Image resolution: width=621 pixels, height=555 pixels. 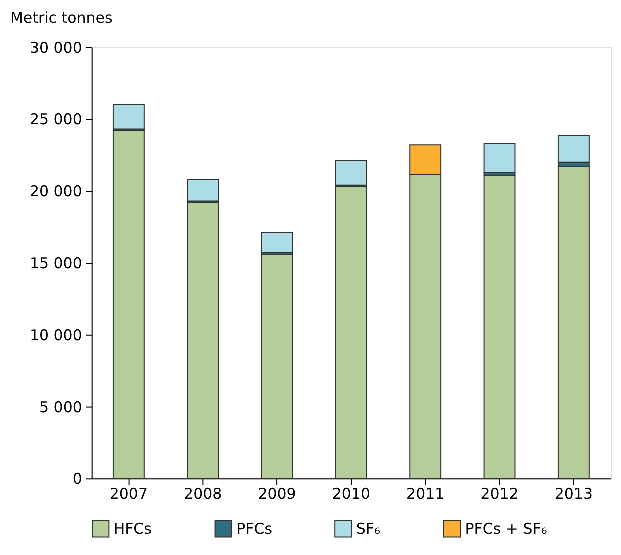 I want to click on x-tick-label: 2010, so click(x=351, y=494).